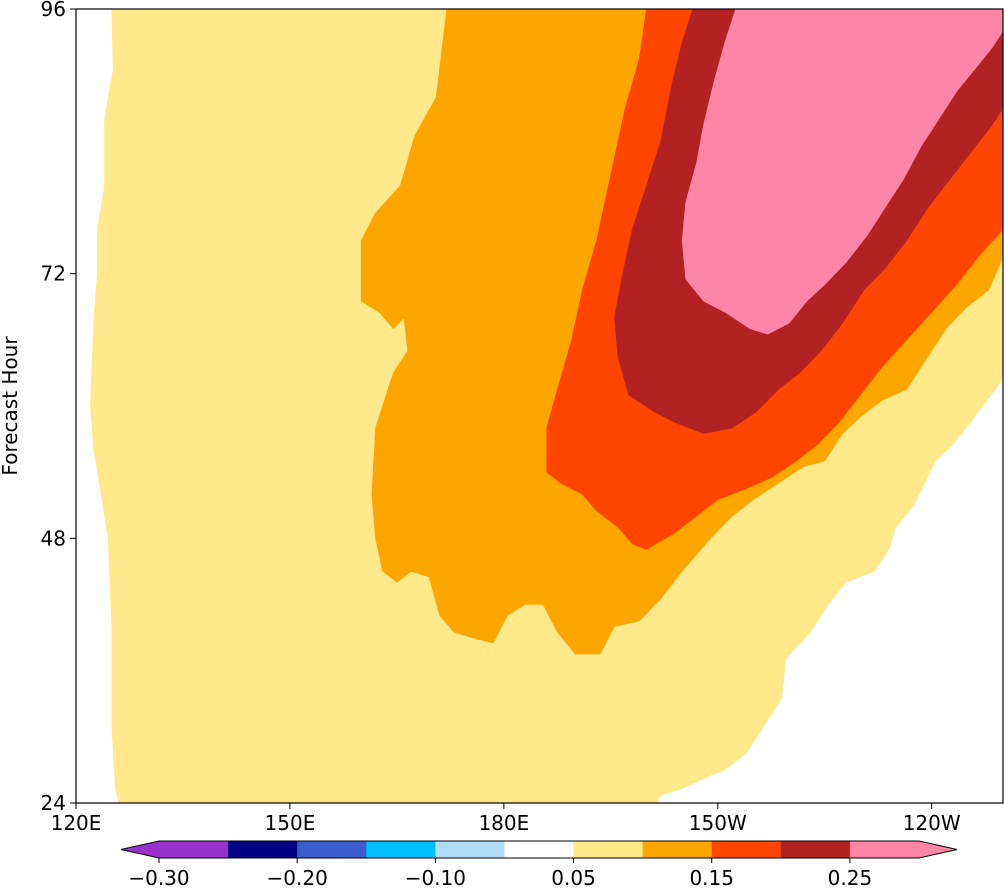  Describe the element at coordinates (53, 538) in the screenshot. I see `y-tick-label: 48` at that location.